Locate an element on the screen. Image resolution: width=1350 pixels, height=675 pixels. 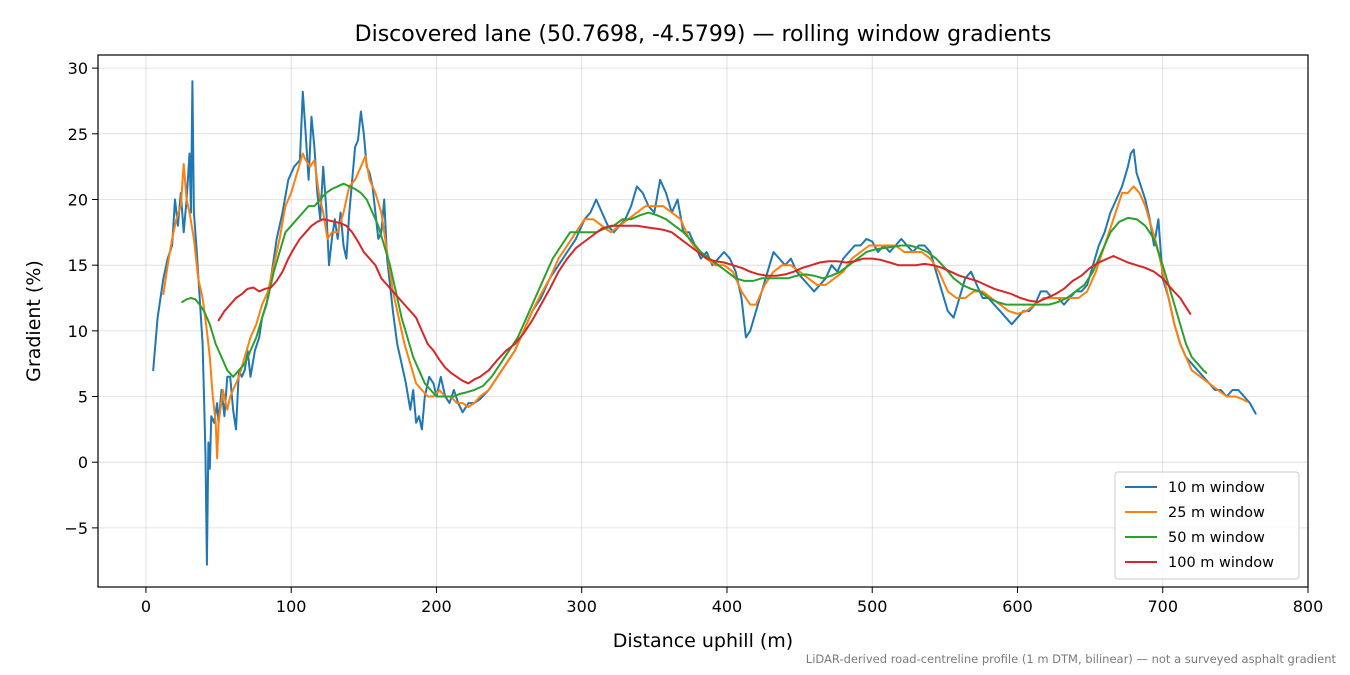
y-tick-label: 15 is located at coordinates (78, 265).